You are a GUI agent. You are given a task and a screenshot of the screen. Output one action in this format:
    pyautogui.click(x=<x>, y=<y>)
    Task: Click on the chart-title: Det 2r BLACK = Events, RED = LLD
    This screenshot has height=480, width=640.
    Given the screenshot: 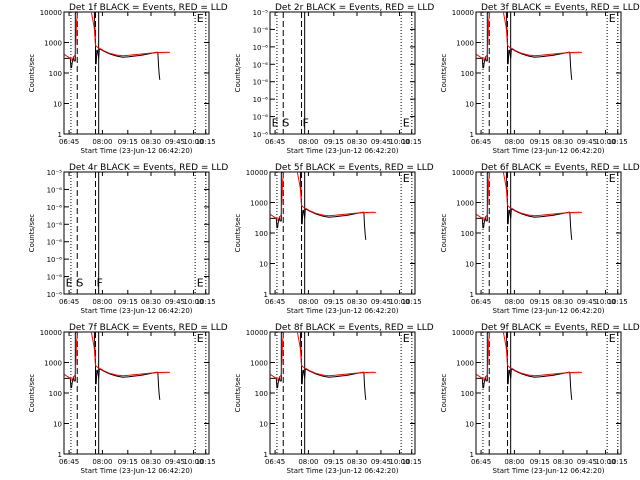 What is the action you would take?
    pyautogui.click(x=354, y=8)
    